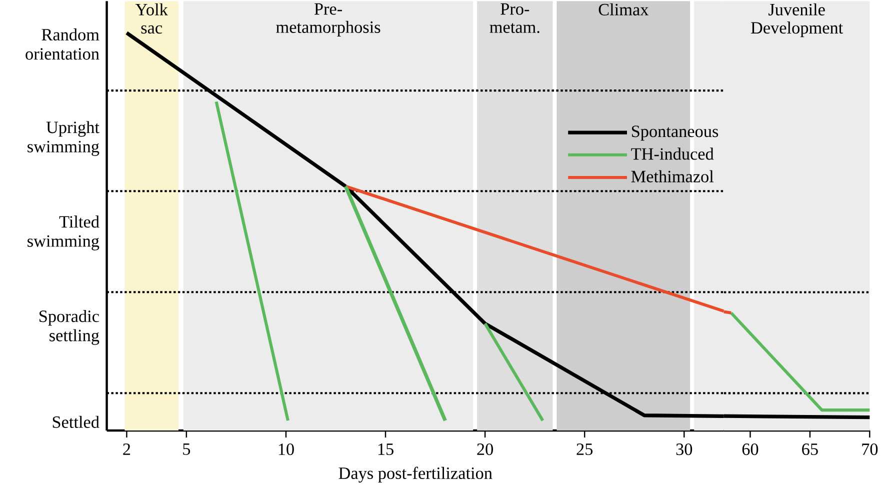 The width and height of the screenshot is (884, 488). Describe the element at coordinates (797, 20) in the screenshot. I see `band-label: Juvenile Development` at that location.